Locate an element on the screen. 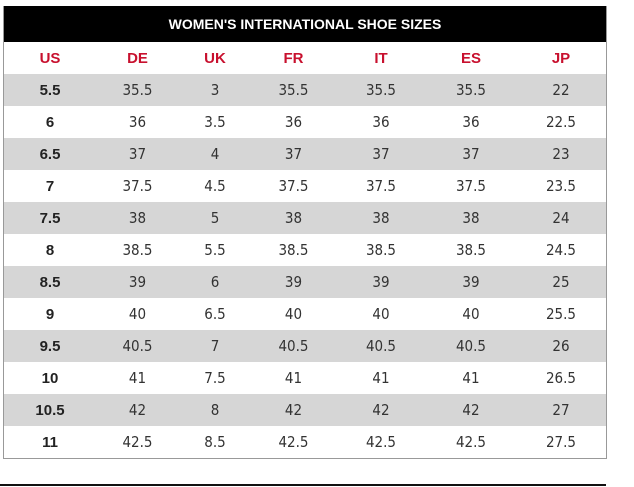  cell-es: 36 is located at coordinates (471, 122).